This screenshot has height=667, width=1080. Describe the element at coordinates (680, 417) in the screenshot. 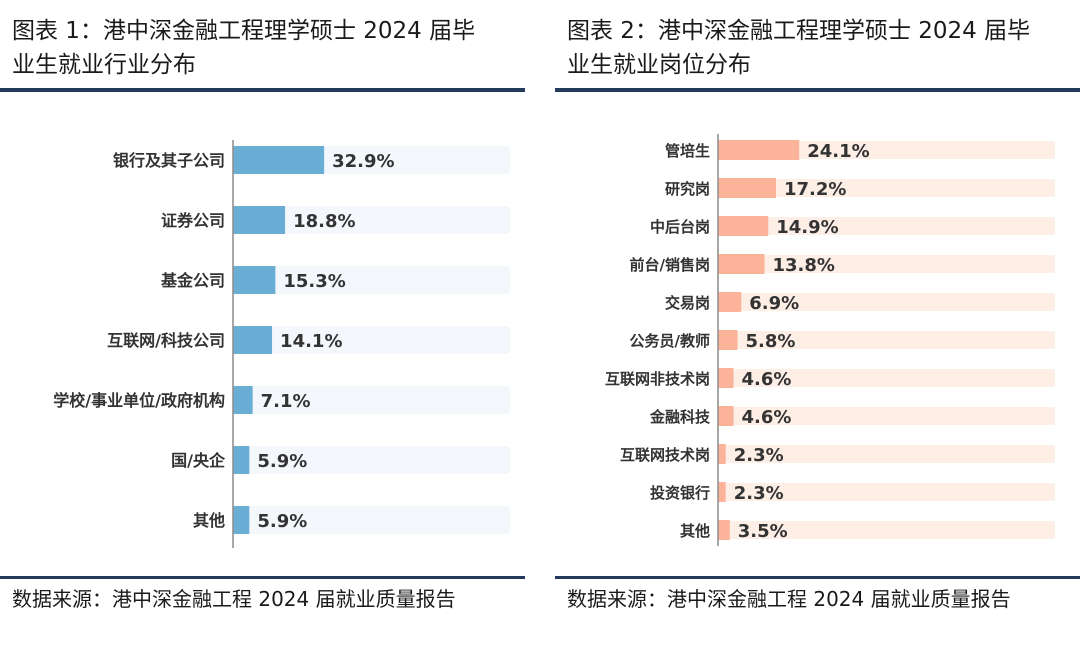

I see `category-label: 金融科技` at that location.